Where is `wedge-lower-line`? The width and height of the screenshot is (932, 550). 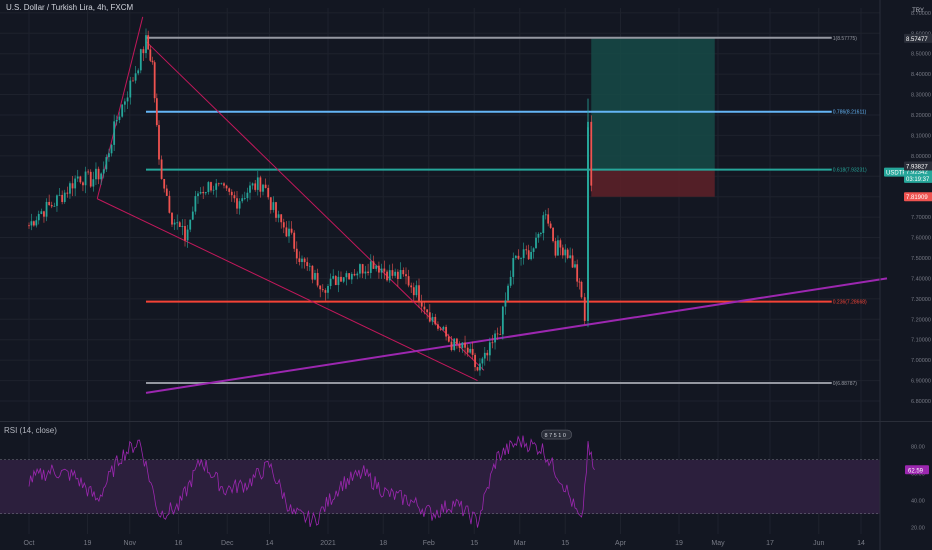
wedge-lower-line is located at coordinates (287, 290).